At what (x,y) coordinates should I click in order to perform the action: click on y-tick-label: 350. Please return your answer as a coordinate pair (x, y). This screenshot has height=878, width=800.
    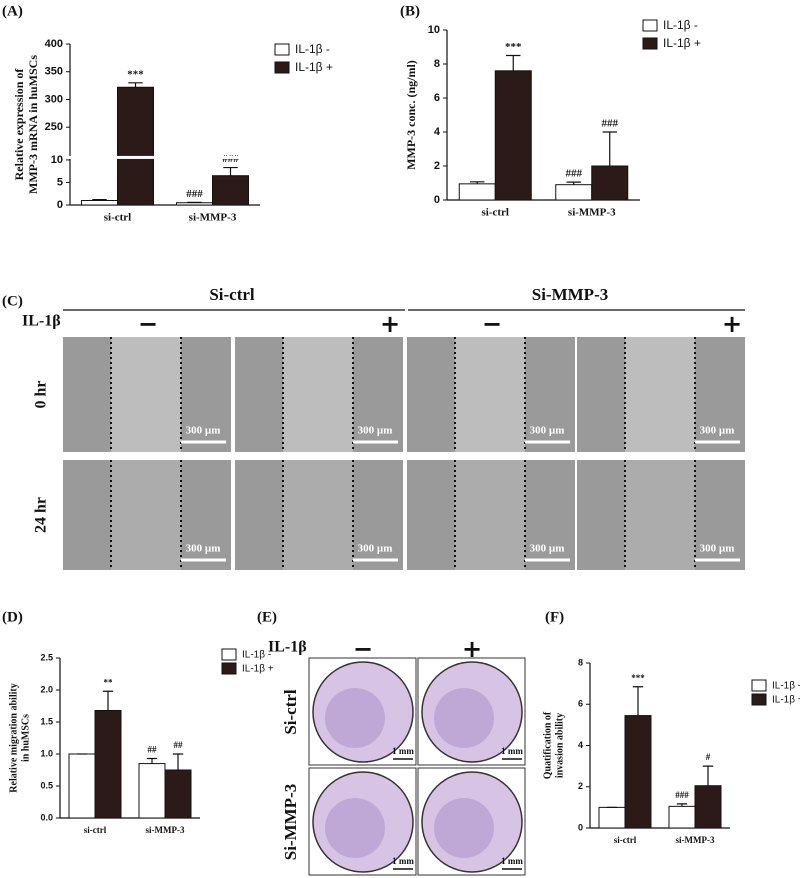
    Looking at the image, I should click on (54, 72).